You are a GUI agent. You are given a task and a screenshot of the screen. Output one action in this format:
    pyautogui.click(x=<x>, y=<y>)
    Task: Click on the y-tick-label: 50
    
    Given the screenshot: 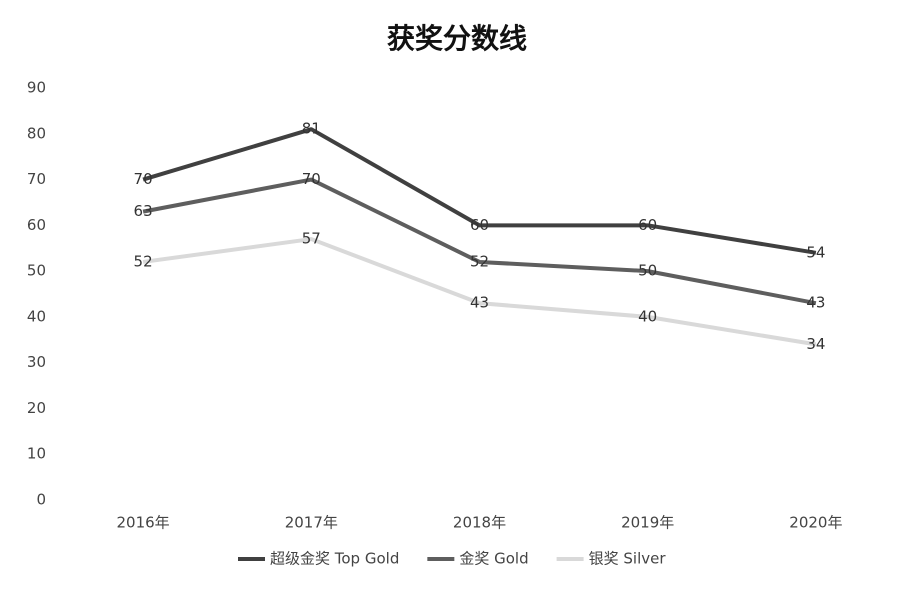 What is the action you would take?
    pyautogui.click(x=36, y=271)
    